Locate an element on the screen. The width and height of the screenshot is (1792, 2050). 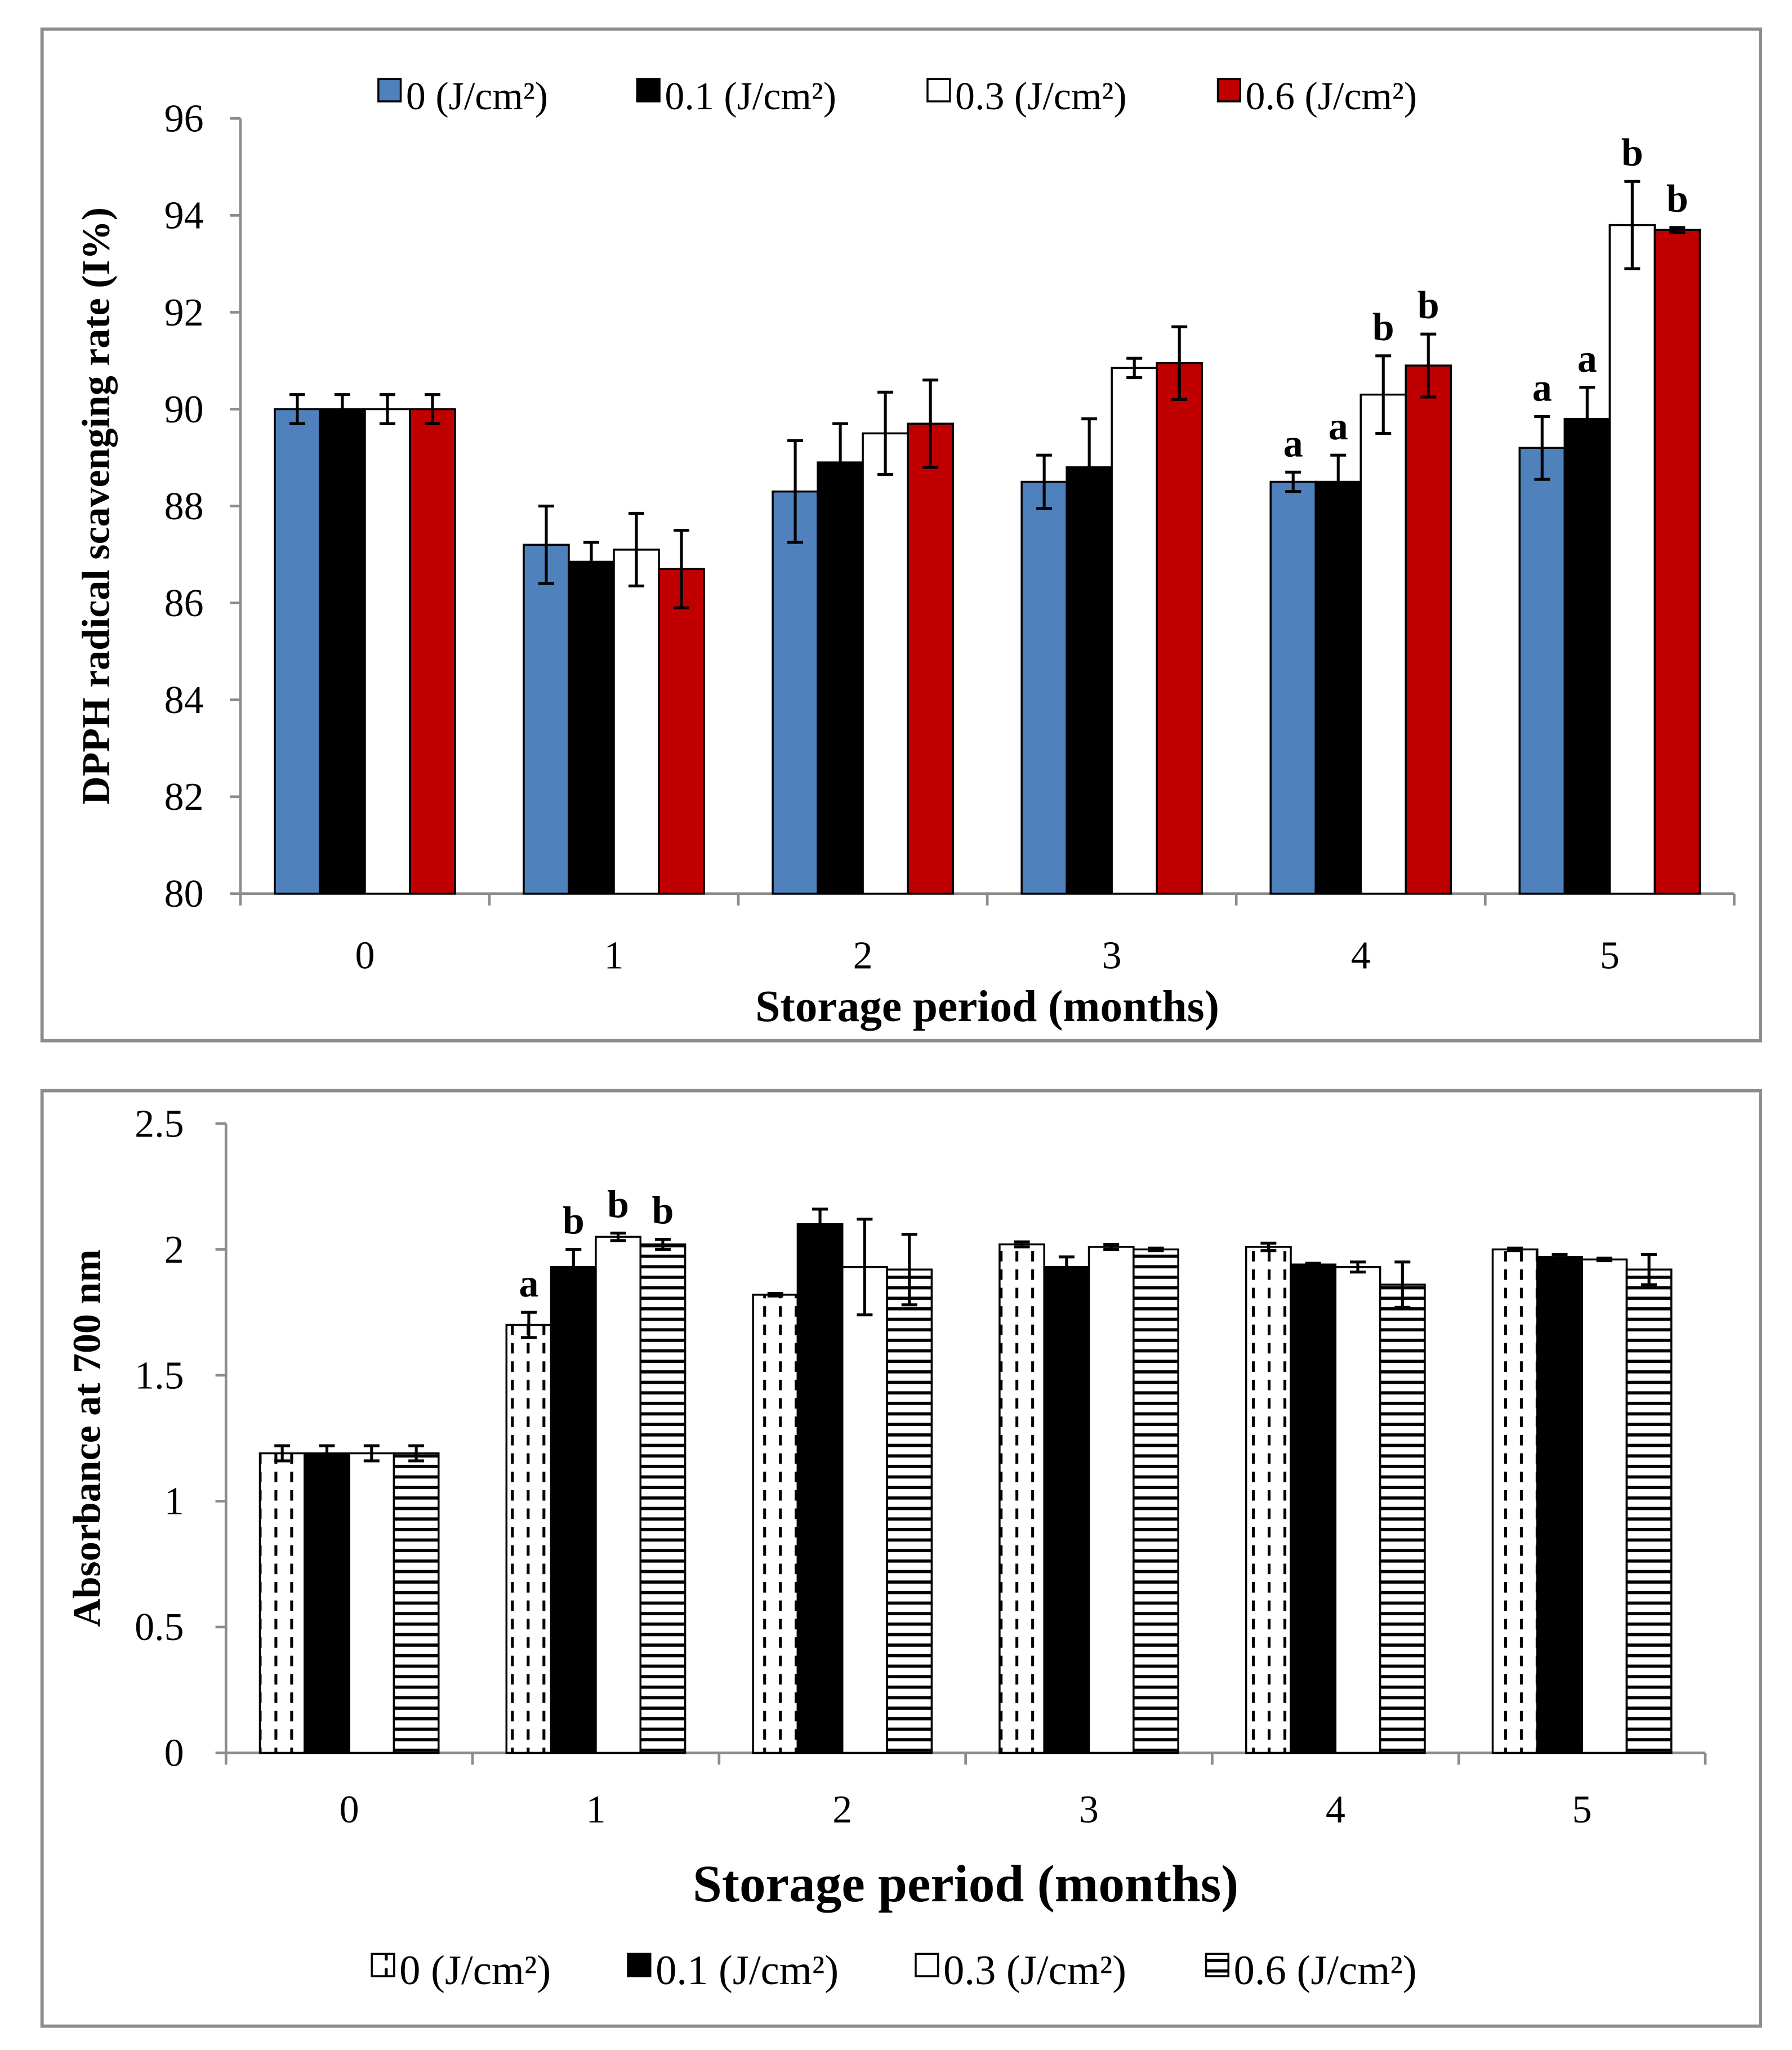
y-tick-label: 1 is located at coordinates (174, 1501).